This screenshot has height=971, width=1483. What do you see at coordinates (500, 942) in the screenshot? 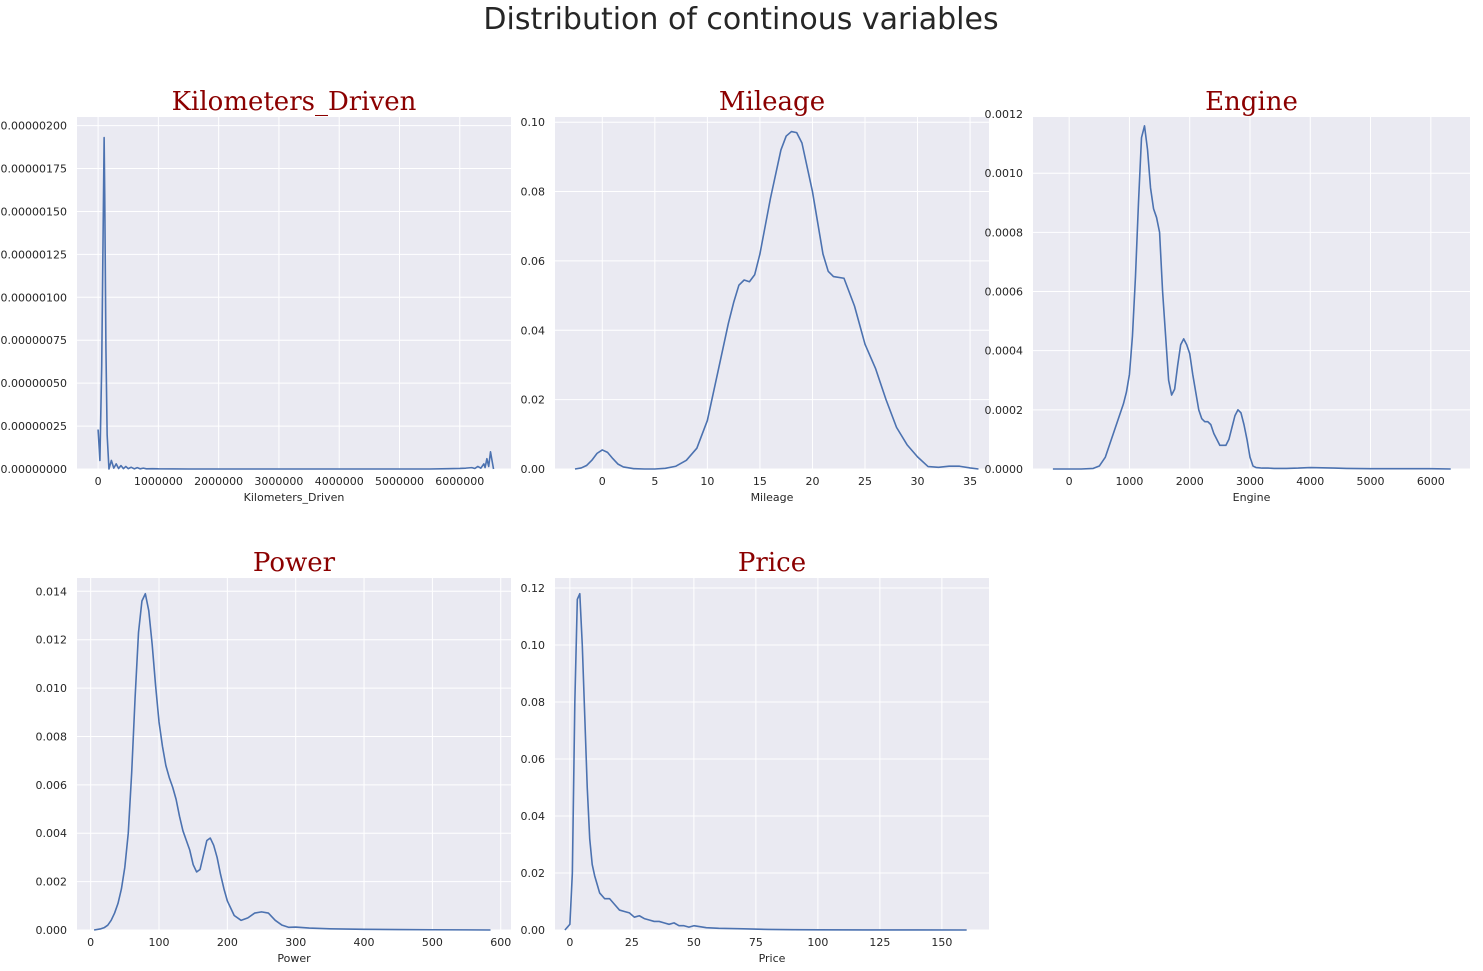
I see `x-tick-label: 600` at bounding box center [500, 942].